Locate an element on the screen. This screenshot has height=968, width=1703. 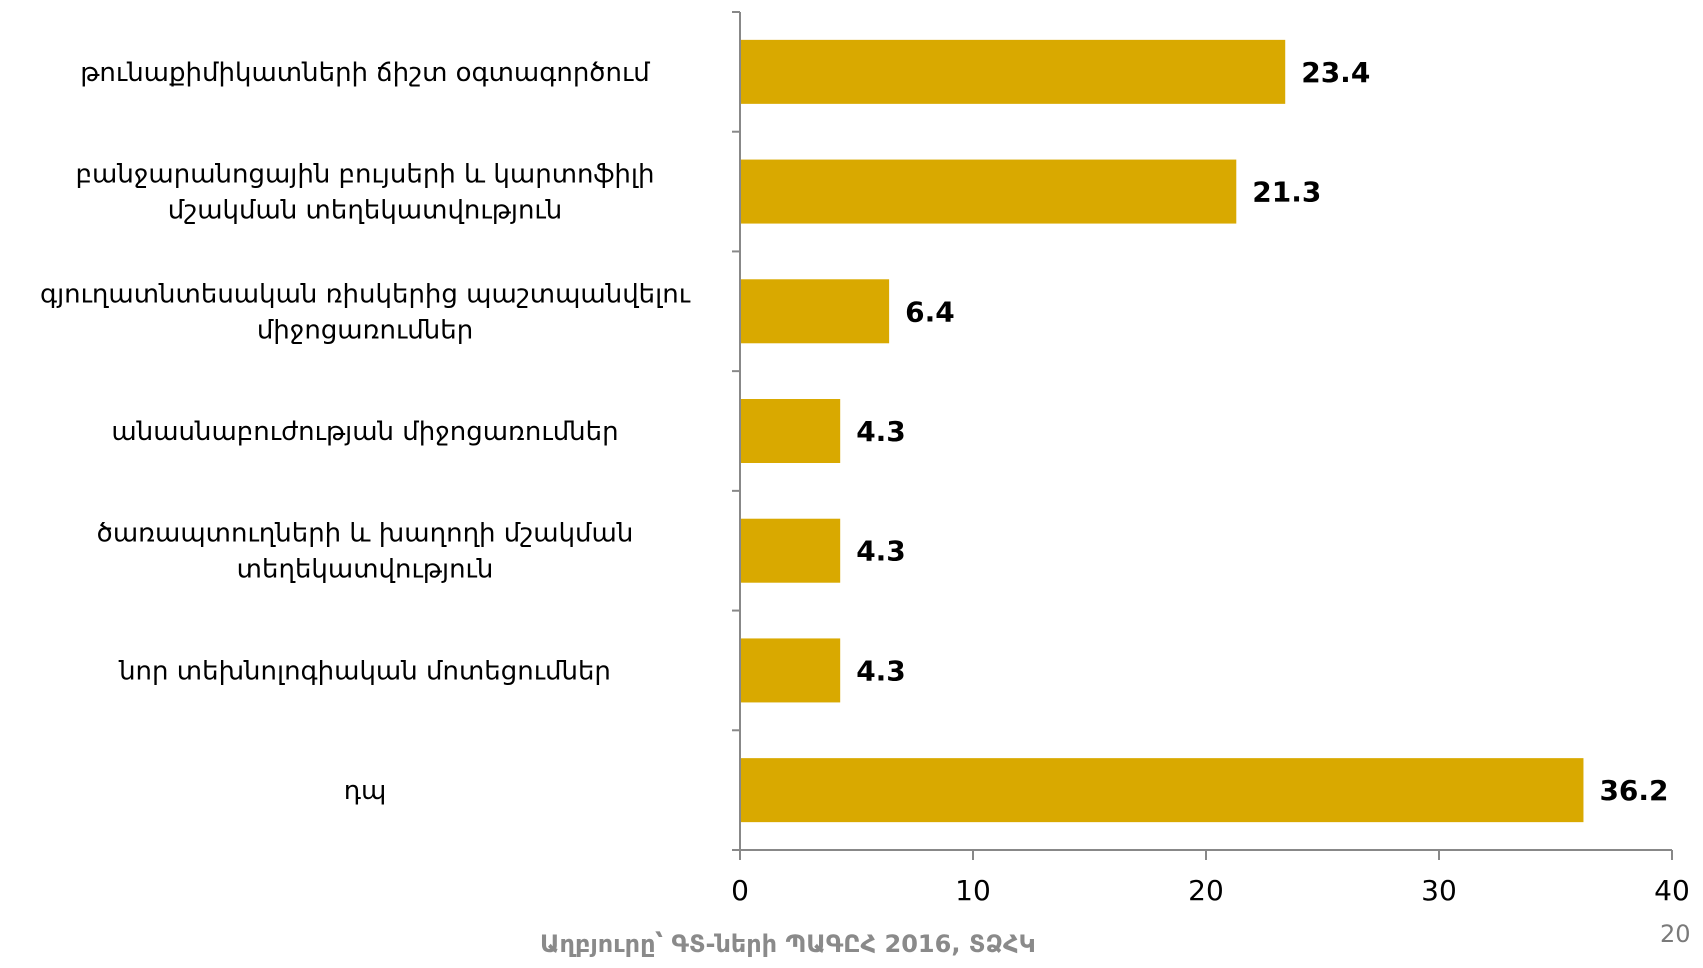
category-label-6: դպ is located at coordinates (365, 791).